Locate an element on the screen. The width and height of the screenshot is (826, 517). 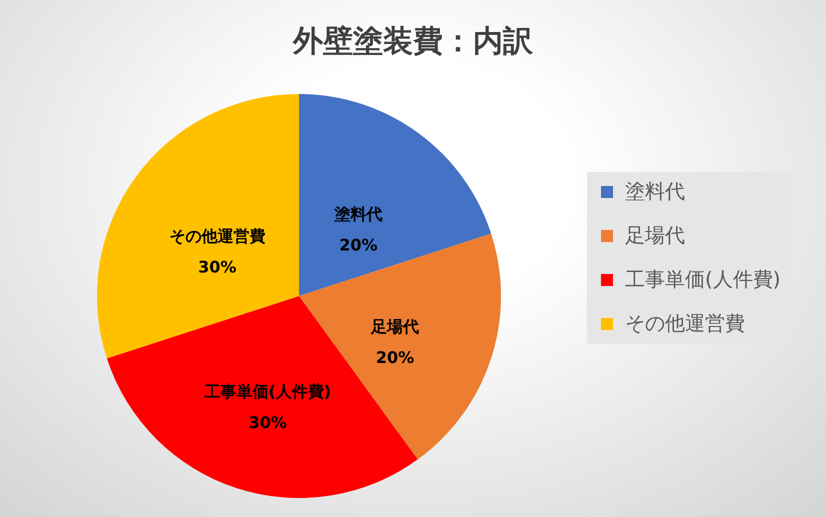
legend-label: 足場代 is located at coordinates (655, 235).